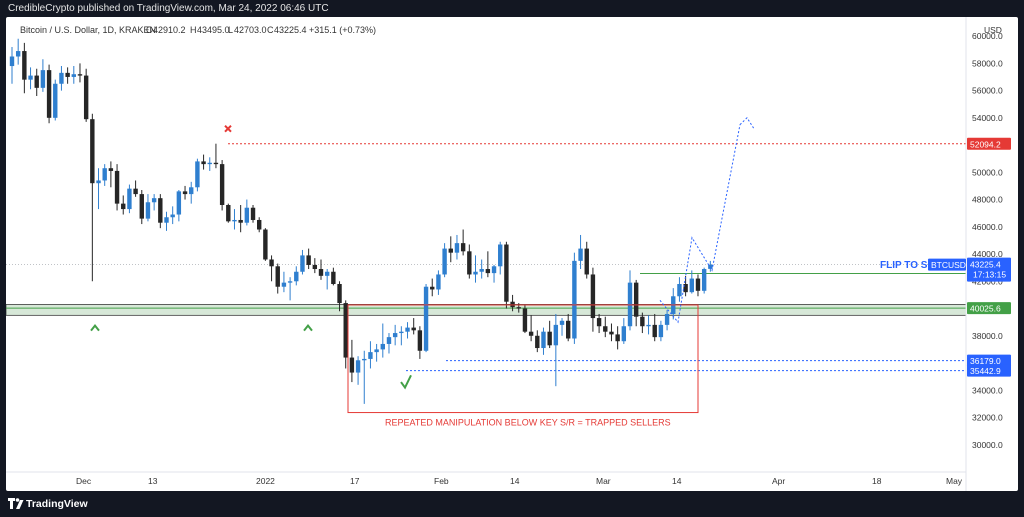 Image resolution: width=1024 pixels, height=517 pixels. Describe the element at coordinates (993, 30) in the screenshot. I see `currency-label: USD` at that location.